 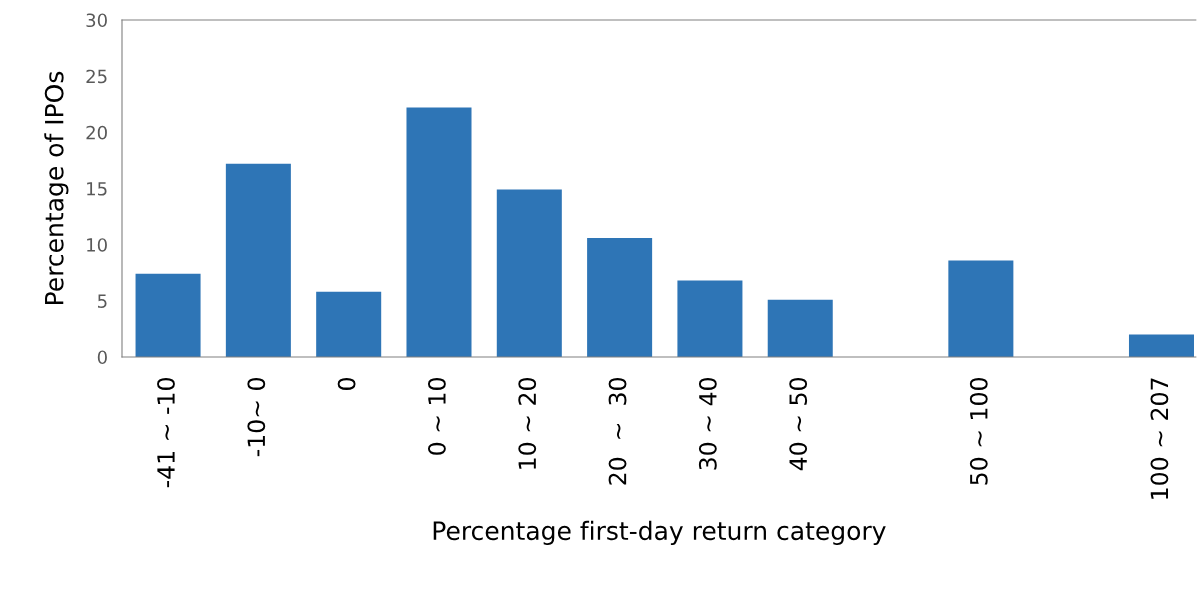 What do you see at coordinates (97, 245) in the screenshot?
I see `y-tick-label: 10` at bounding box center [97, 245].